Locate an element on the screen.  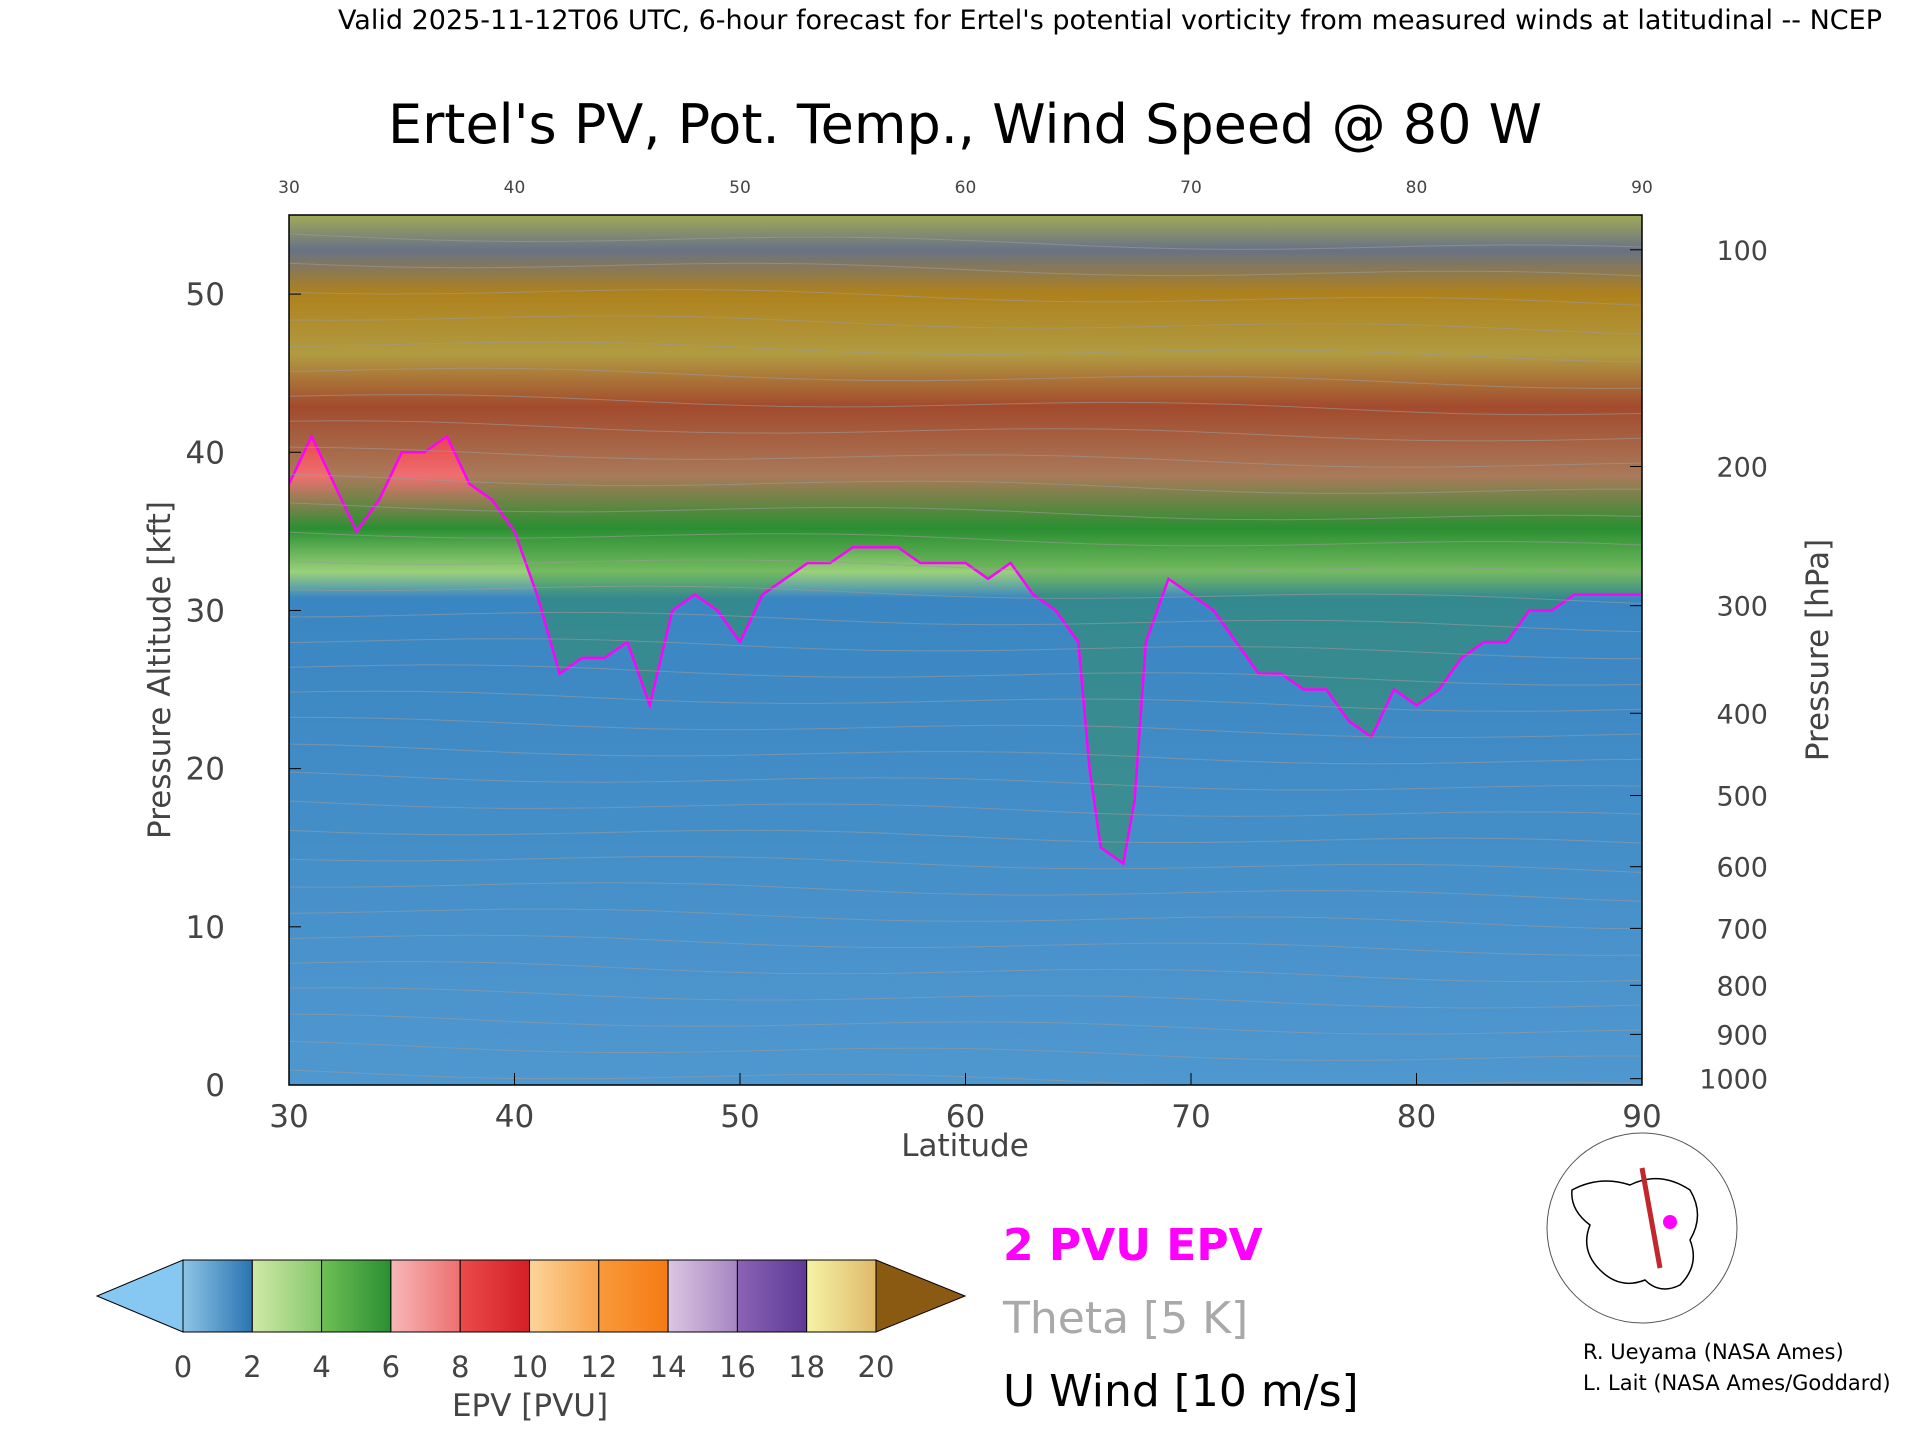
x-tick-label-top: 60 is located at coordinates (966, 188).